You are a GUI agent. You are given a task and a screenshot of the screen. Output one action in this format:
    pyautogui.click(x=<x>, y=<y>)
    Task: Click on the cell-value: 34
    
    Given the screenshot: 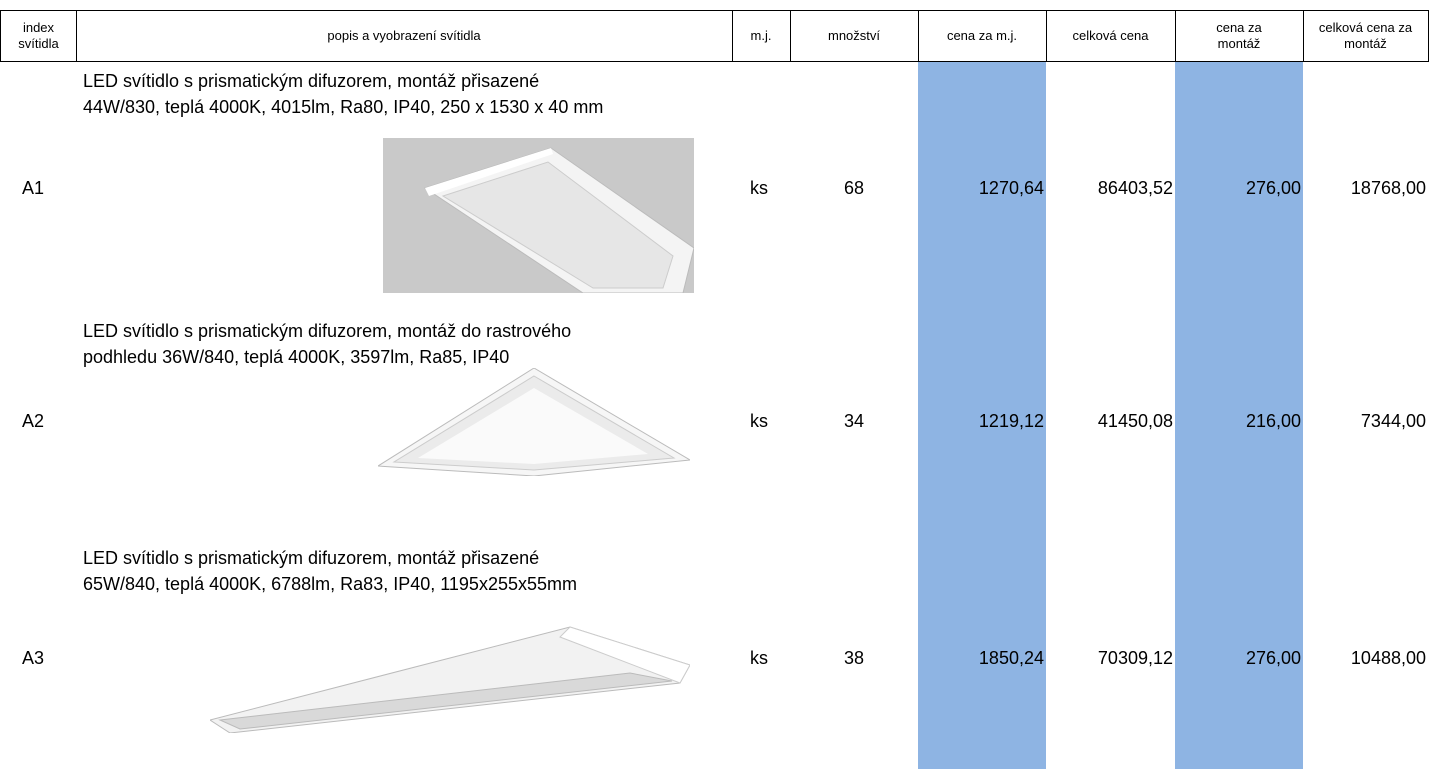 What is the action you would take?
    pyautogui.click(x=854, y=421)
    